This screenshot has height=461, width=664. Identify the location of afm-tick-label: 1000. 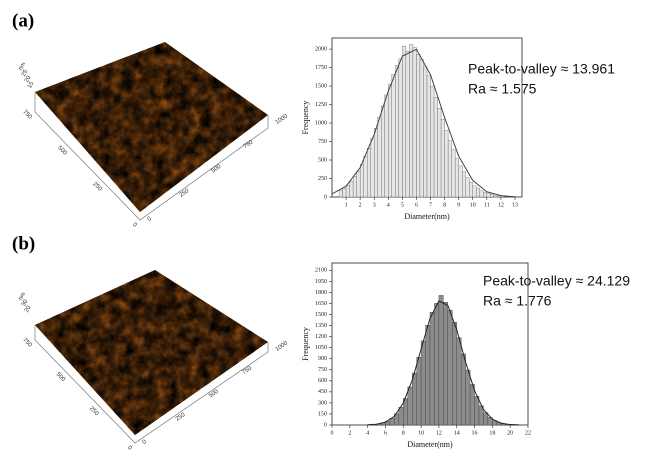
(282, 119).